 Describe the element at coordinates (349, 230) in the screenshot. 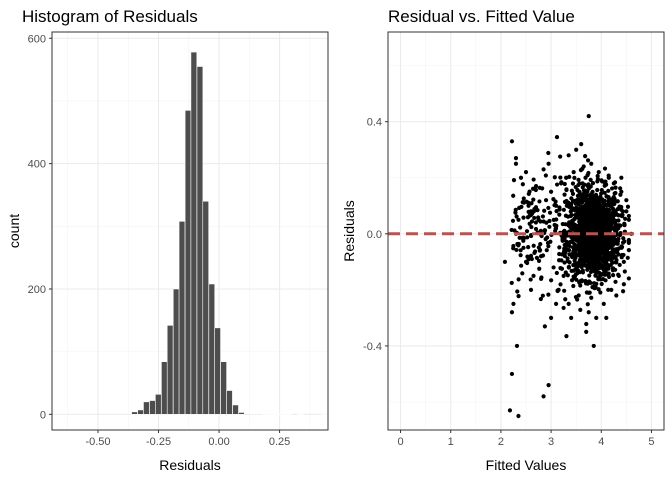

I see `scatter-y-axis-label: Residuals` at that location.